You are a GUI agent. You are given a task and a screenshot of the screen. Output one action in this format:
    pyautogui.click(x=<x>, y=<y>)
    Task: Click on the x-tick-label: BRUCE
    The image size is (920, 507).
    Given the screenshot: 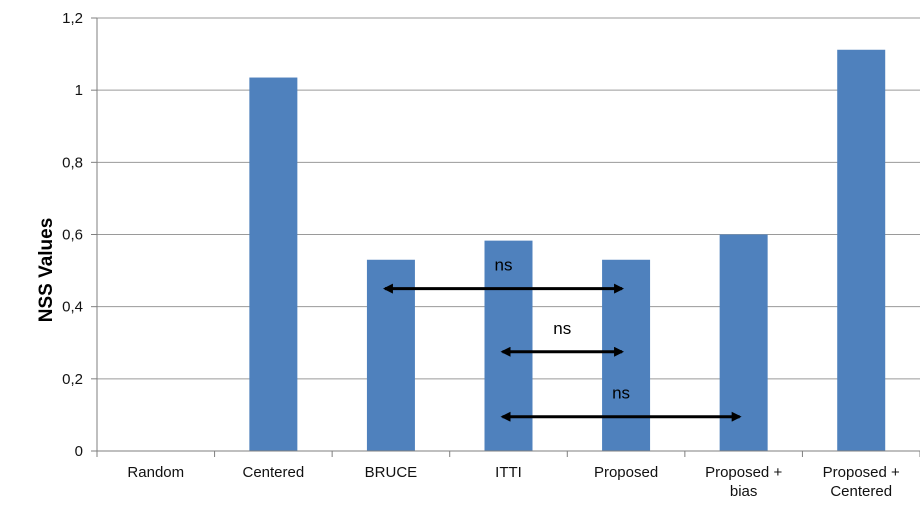 What is the action you would take?
    pyautogui.click(x=391, y=472)
    